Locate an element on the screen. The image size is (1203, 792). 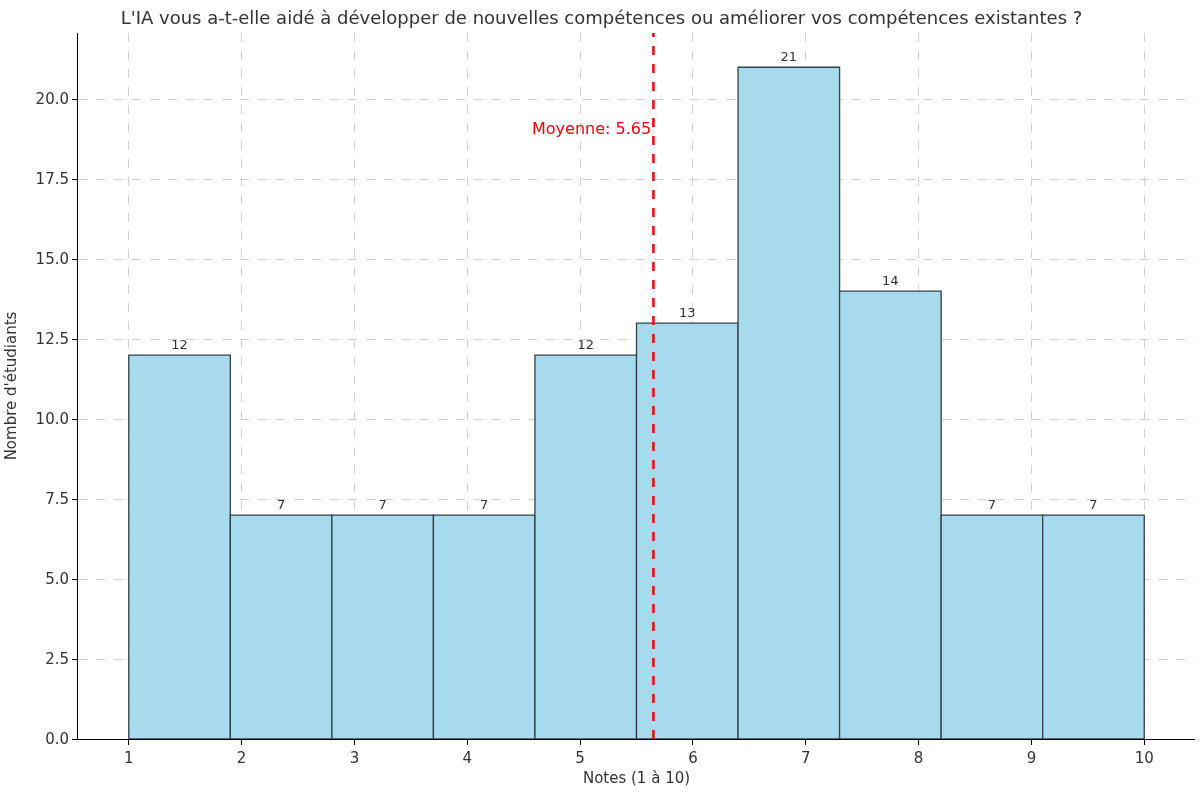
y-tick-label: 10.0 is located at coordinates (52, 419).